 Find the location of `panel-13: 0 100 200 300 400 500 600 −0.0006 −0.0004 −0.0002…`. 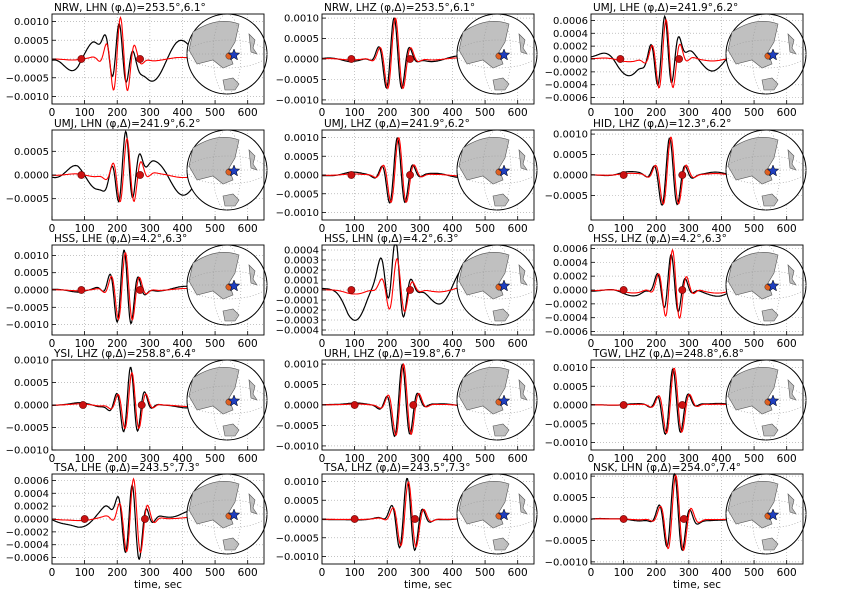

panel-13: 0 100 200 300 400 500 600 −0.0006 −0.0004 −0.0002… is located at coordinates (137, 526).